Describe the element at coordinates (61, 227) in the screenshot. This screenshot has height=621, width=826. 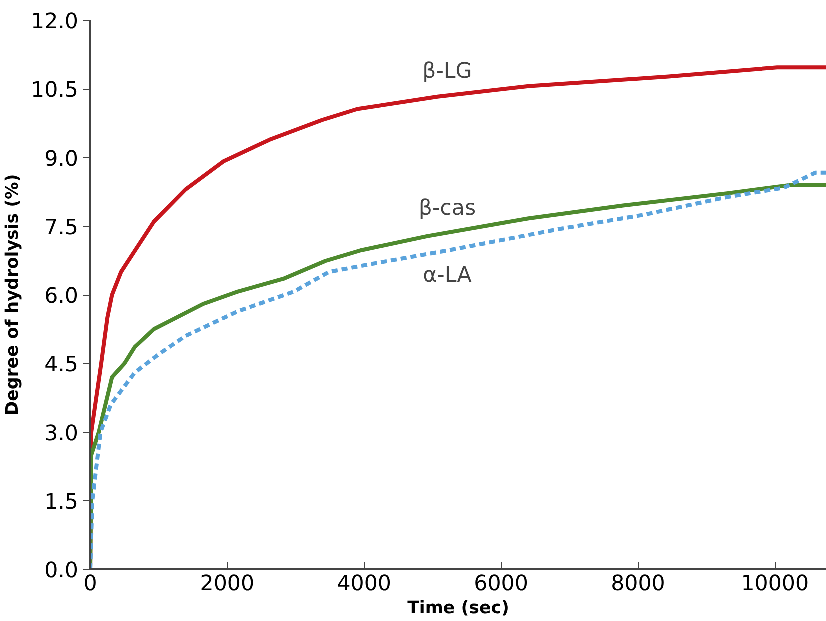
I see `y-tick-label: 7.5` at that location.